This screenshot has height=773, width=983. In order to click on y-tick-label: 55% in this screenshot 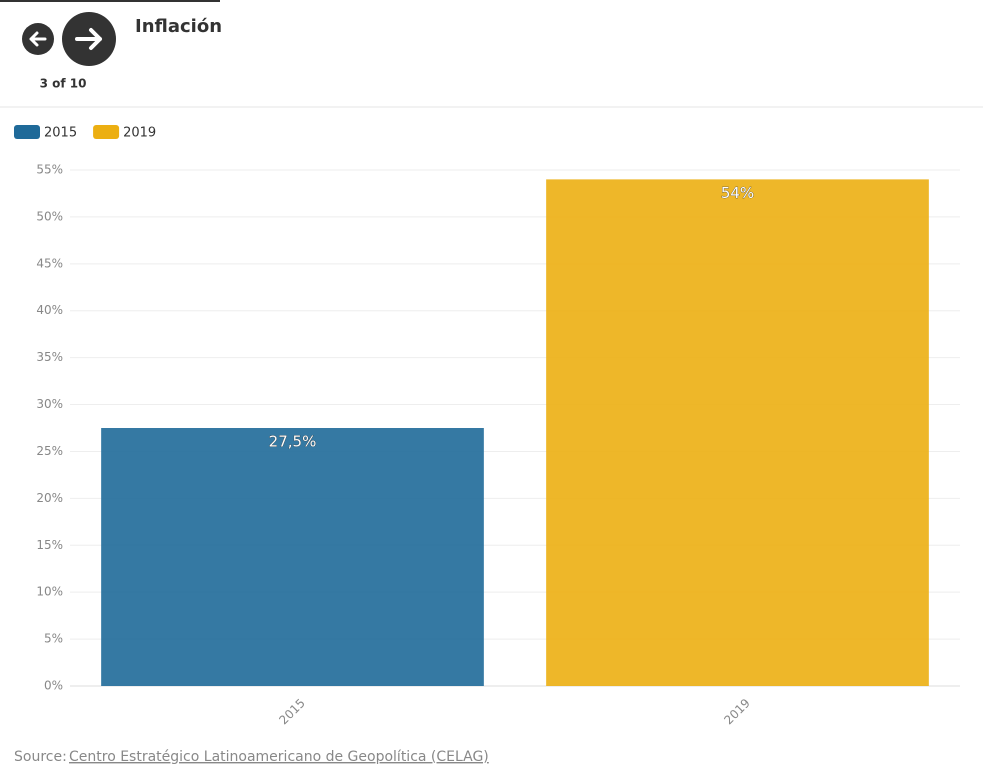, I will do `click(49, 170)`.